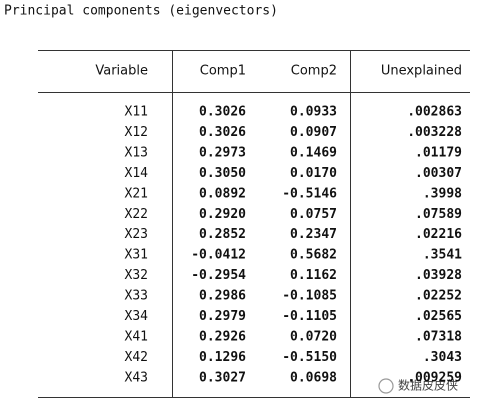  Describe the element at coordinates (222, 214) in the screenshot. I see `cell-value: 0.2920` at that location.